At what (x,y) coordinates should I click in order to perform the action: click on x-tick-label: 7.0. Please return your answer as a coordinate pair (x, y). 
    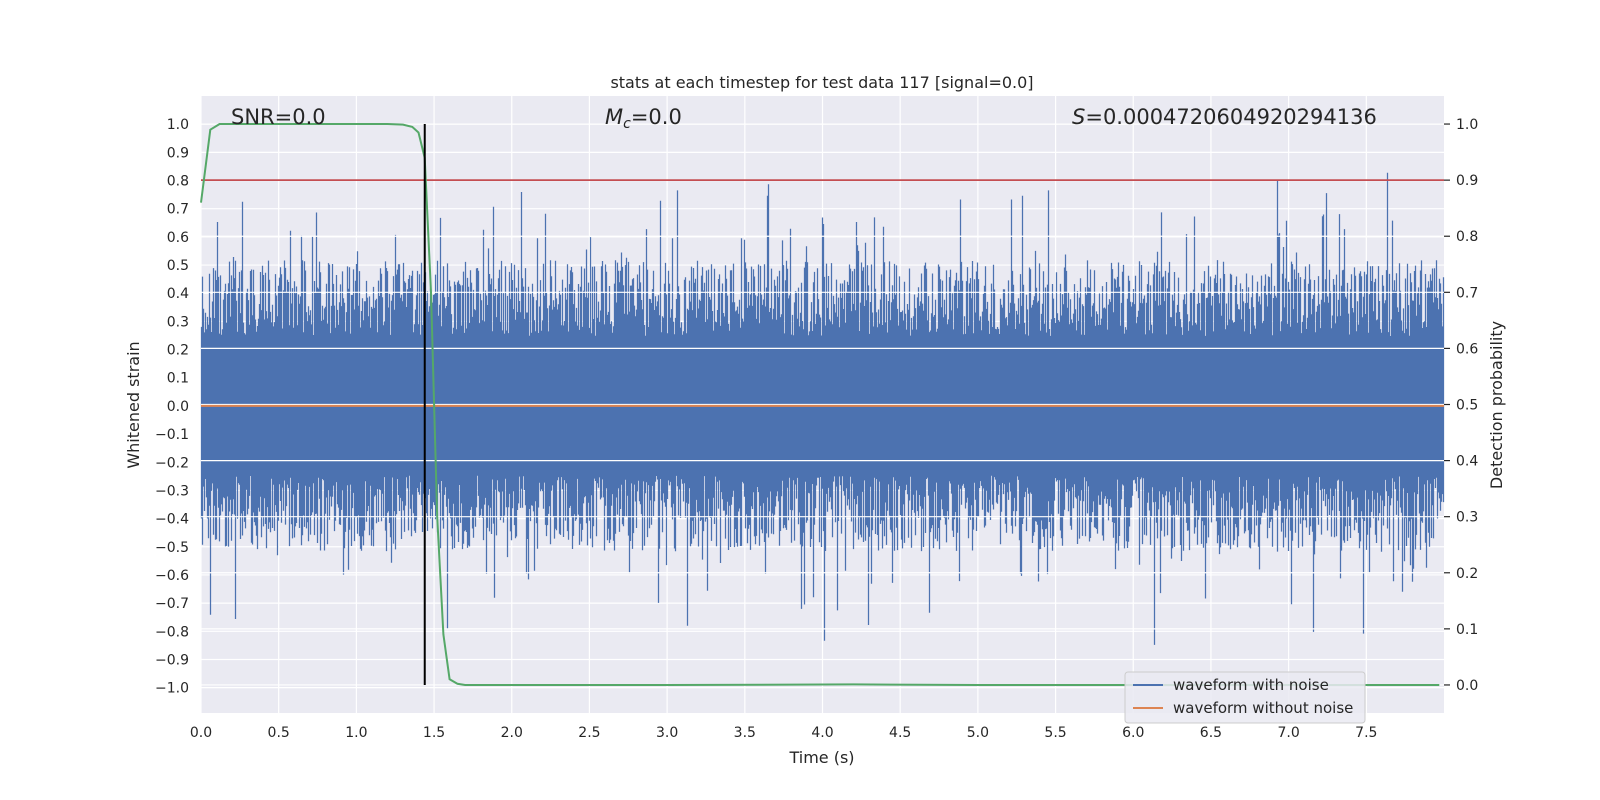
    Looking at the image, I should click on (1288, 733).